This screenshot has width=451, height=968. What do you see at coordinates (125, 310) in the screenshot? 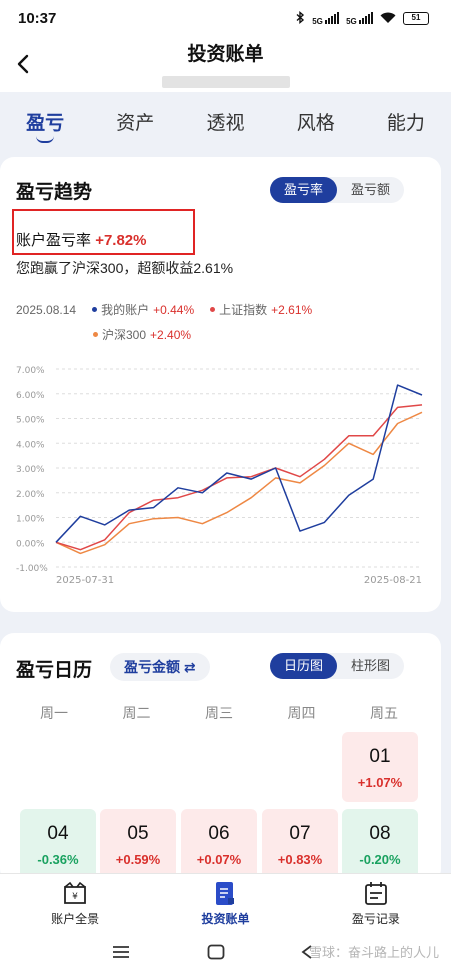
I see `legend-name: 我的账户` at bounding box center [125, 310].